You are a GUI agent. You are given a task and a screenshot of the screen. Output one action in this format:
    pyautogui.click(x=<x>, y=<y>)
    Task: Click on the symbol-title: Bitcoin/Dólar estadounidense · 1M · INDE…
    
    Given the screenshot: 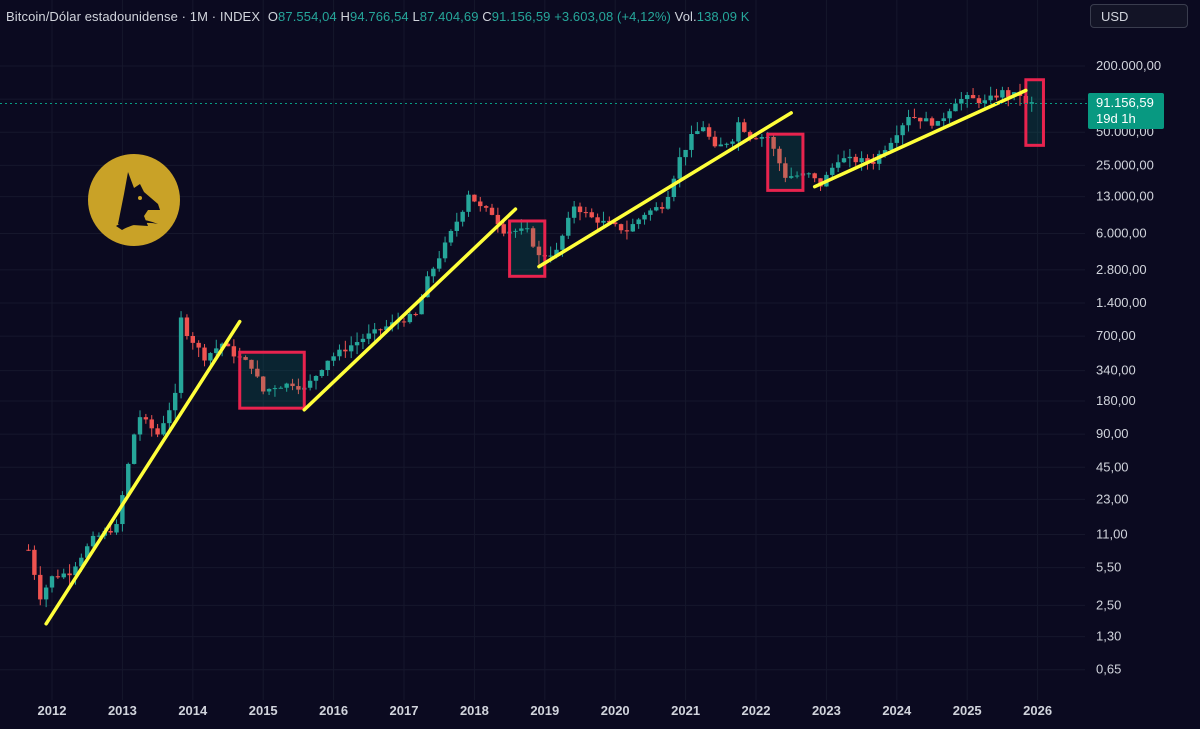 What is the action you would take?
    pyautogui.click(x=133, y=16)
    